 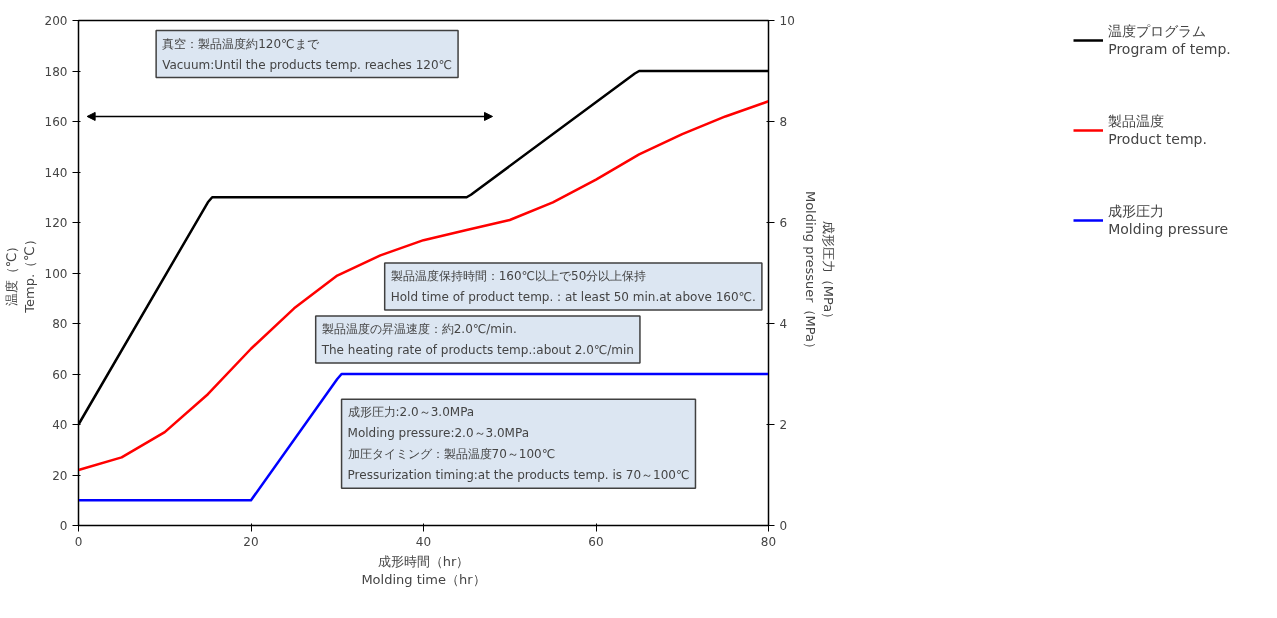 What do you see at coordinates (1169, 40) in the screenshot?
I see `legend-label: 温度プログラム Program of temp.` at bounding box center [1169, 40].